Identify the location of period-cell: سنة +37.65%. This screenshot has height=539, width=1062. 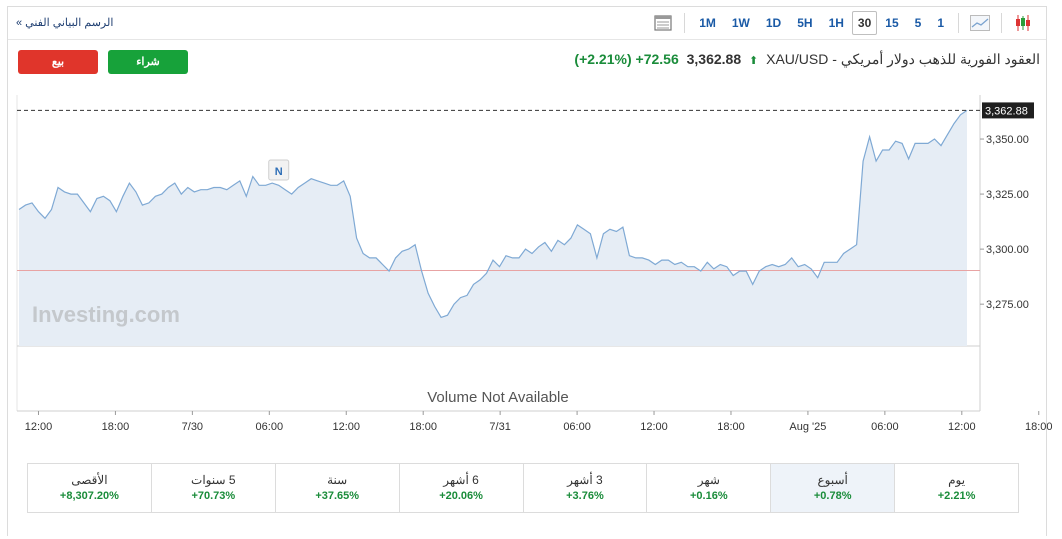
(336, 488).